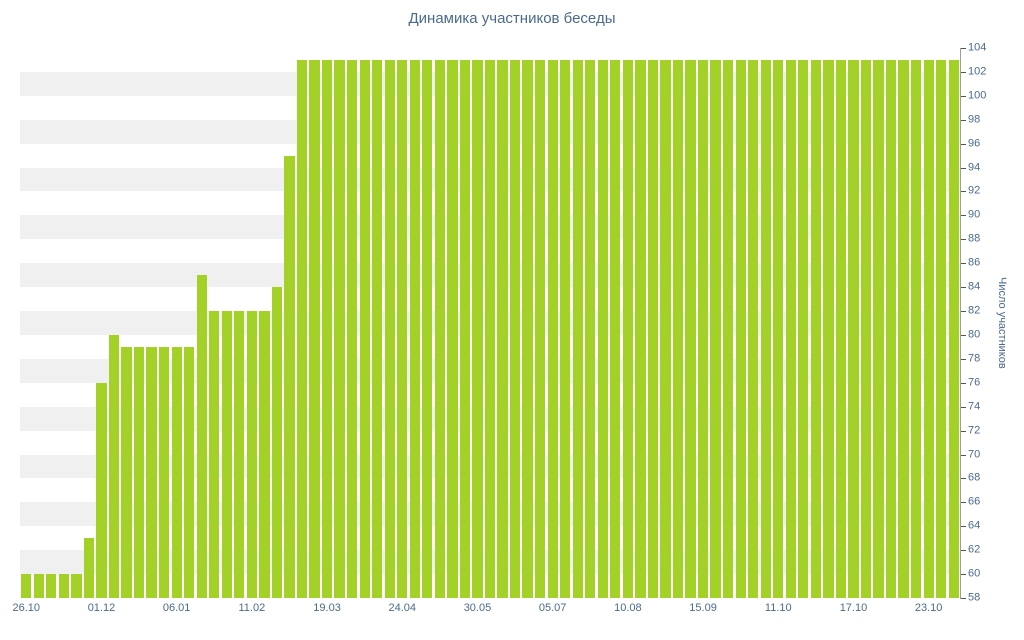 Image resolution: width=1024 pixels, height=640 pixels. Describe the element at coordinates (974, 310) in the screenshot. I see `y-tick-label: 82` at that location.